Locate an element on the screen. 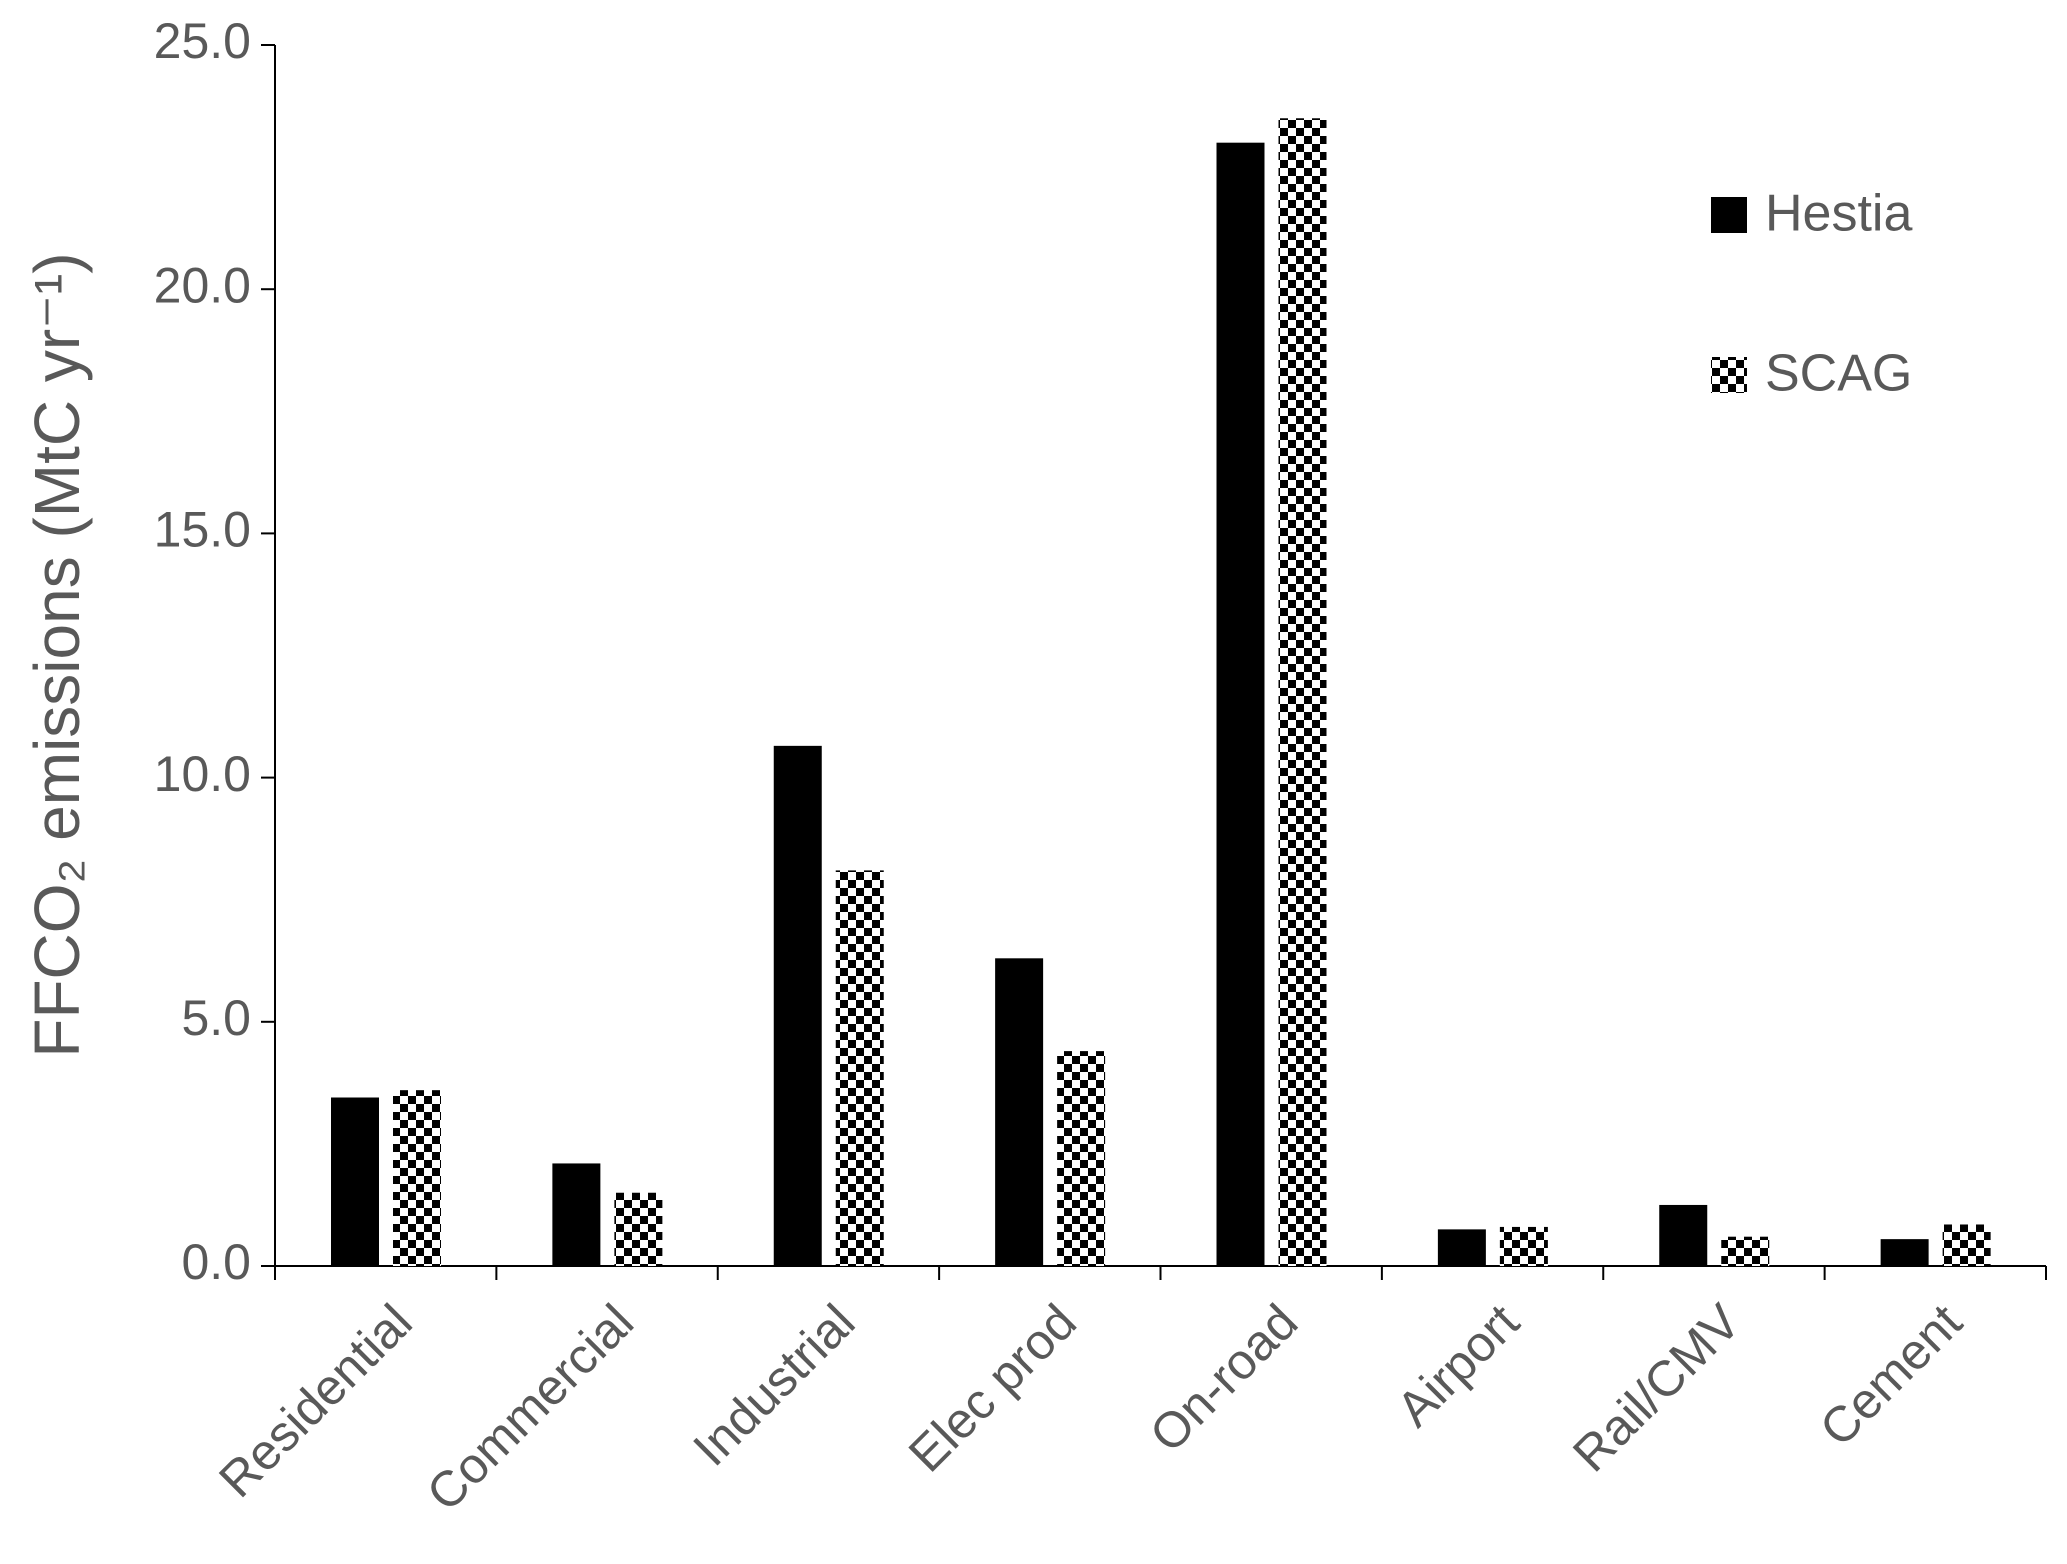 This screenshot has width=2067, height=1564. y-axis-title: FFCO₂ emissions (MtC yr⁻¹) is located at coordinates (57, 654).